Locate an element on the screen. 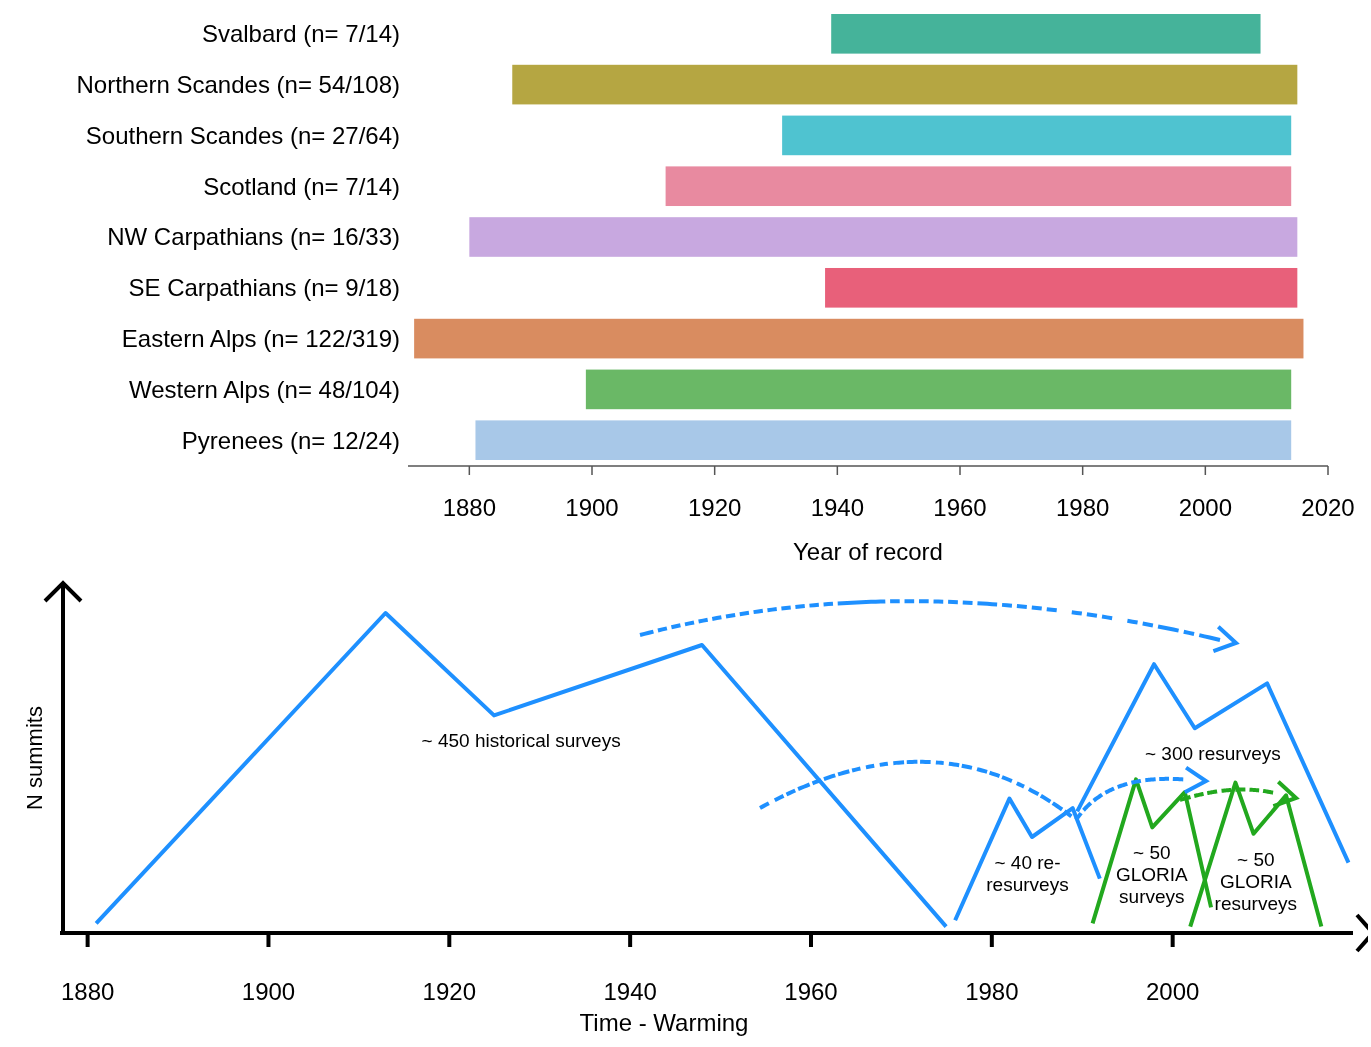 This screenshot has width=1371, height=1047. series-label: ~ 450 historical surveys is located at coordinates (521, 741).